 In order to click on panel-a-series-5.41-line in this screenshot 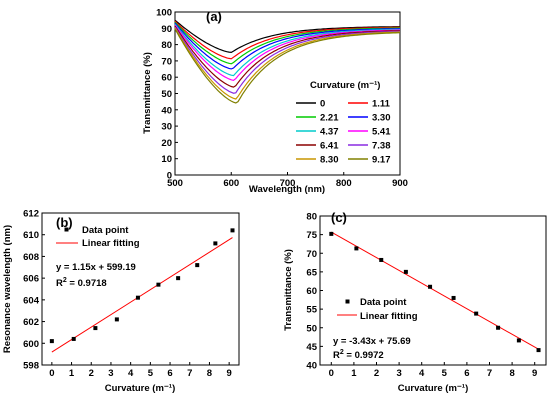, I will do `click(287, 53)`.